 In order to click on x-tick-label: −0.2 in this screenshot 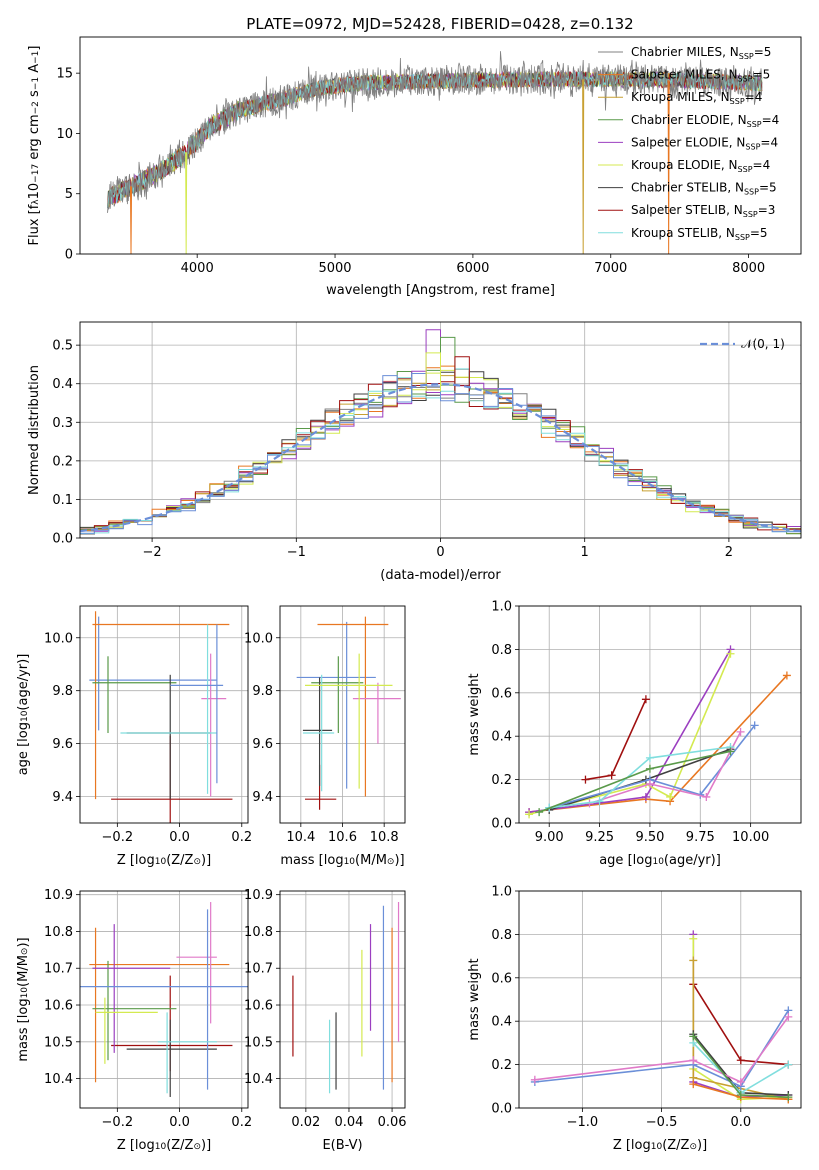, I will do `click(118, 1122)`.